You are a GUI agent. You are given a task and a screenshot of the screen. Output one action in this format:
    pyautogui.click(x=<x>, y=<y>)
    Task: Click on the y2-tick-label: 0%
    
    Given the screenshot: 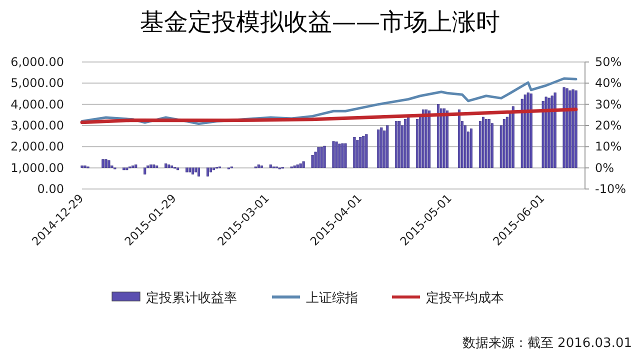 What is the action you would take?
    pyautogui.click(x=604, y=167)
    